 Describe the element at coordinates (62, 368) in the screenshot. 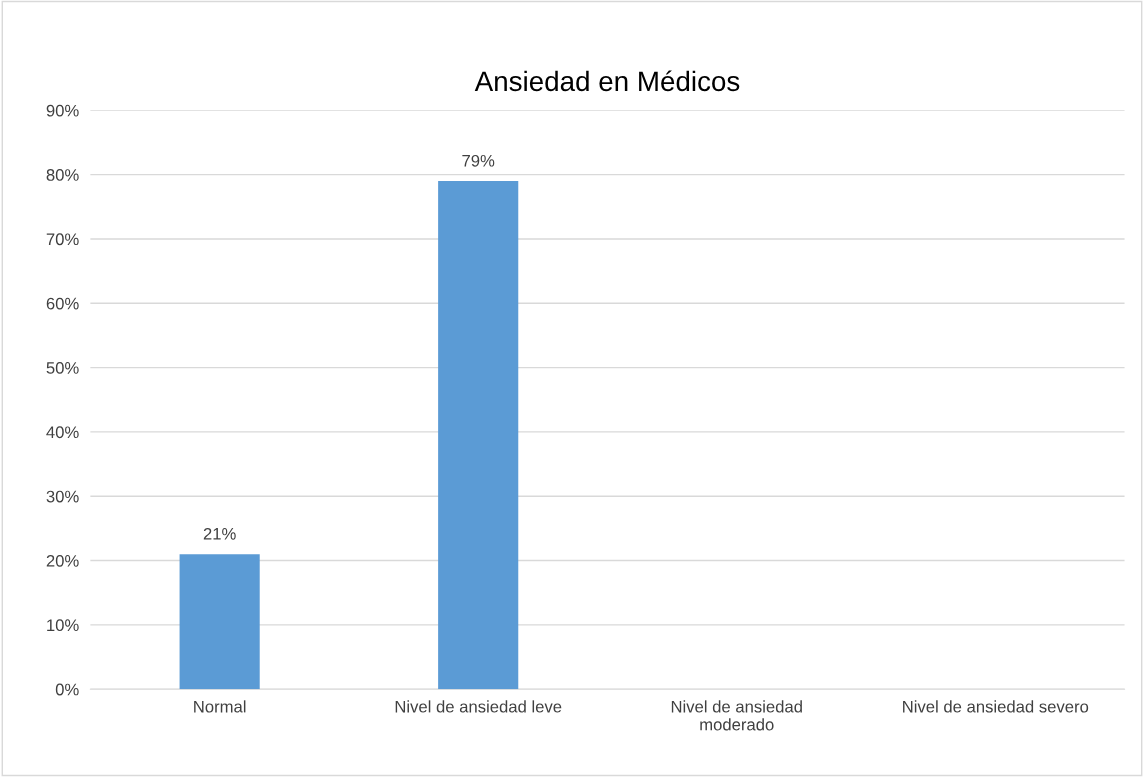

I see `y-tick-label: 50%` at that location.